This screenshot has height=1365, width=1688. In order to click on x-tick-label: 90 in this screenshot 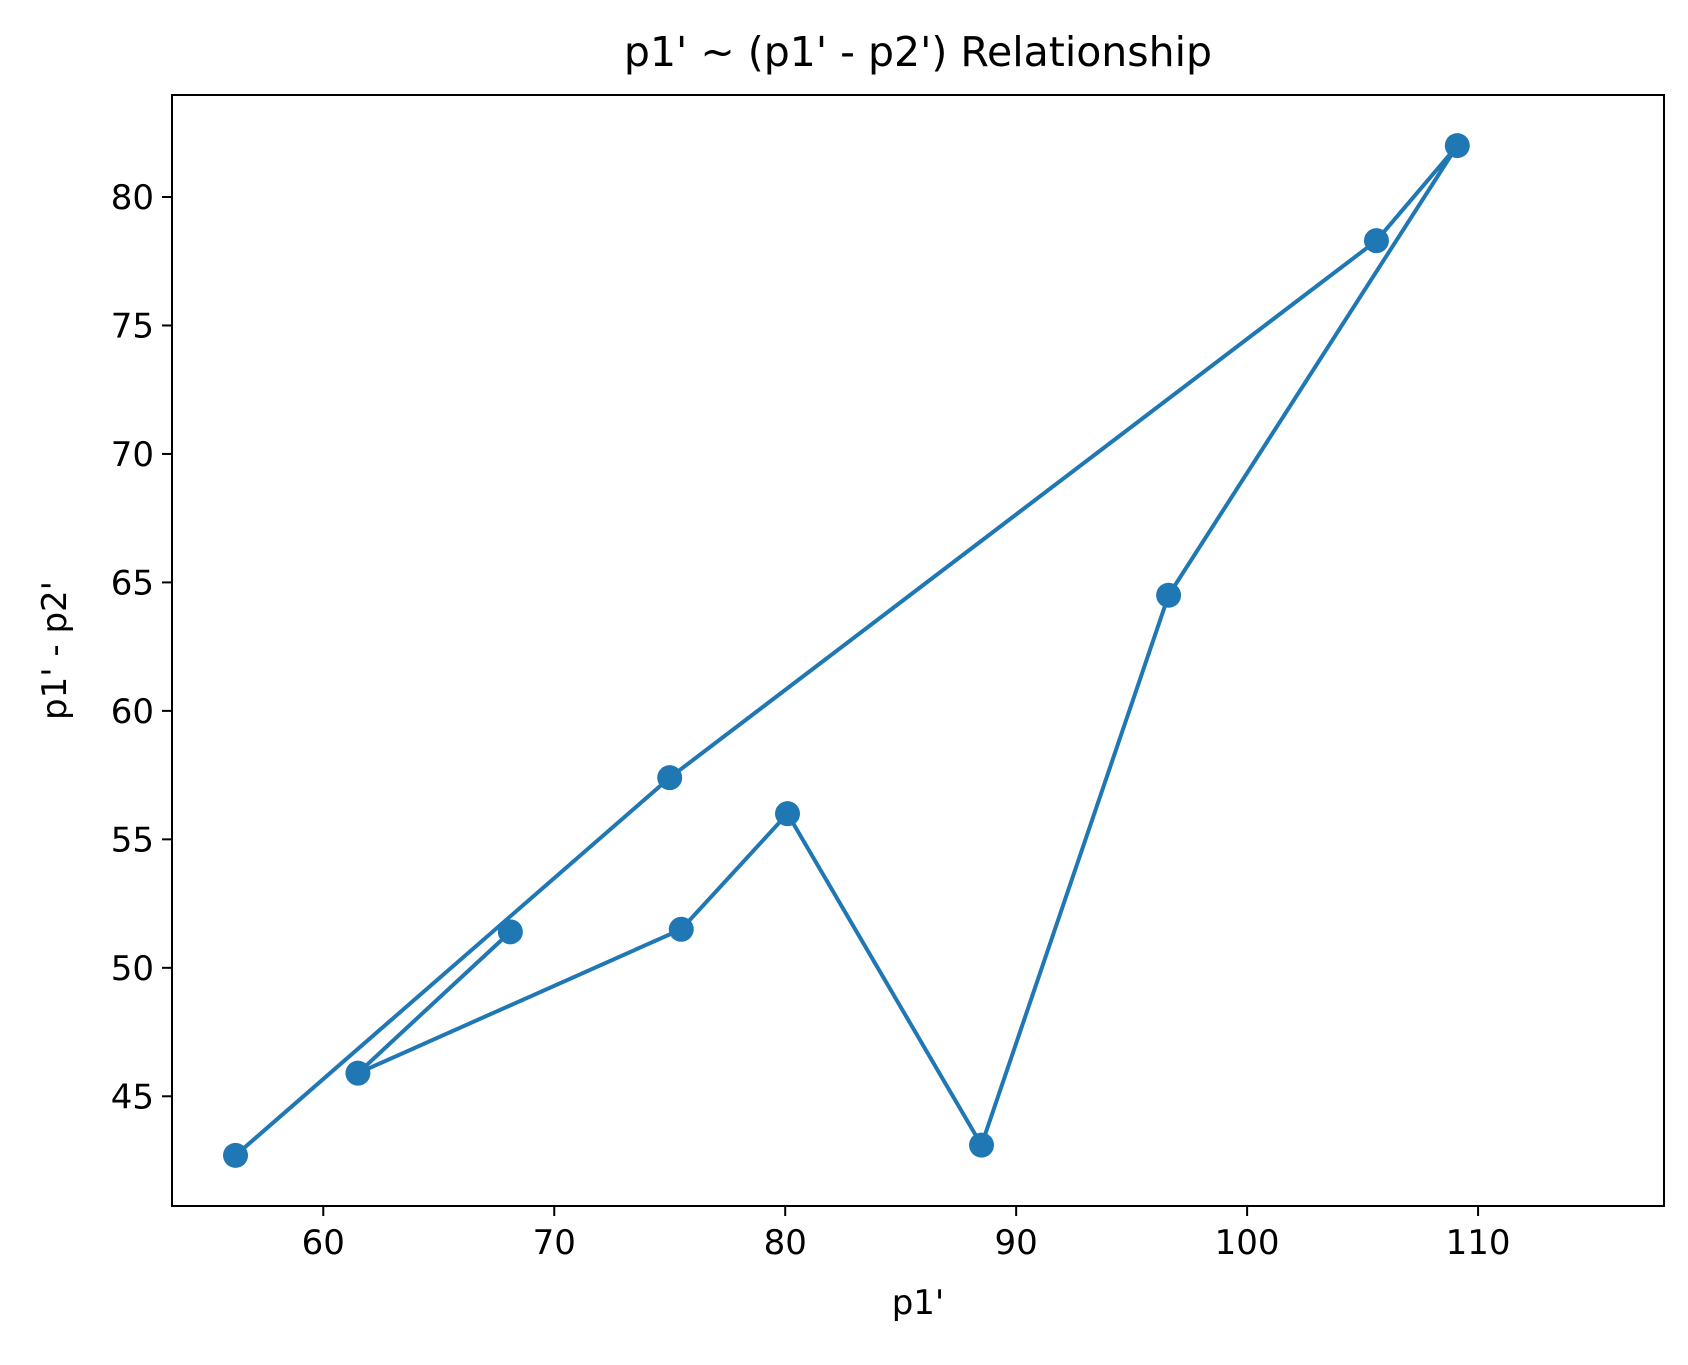, I will do `click(1016, 1243)`.